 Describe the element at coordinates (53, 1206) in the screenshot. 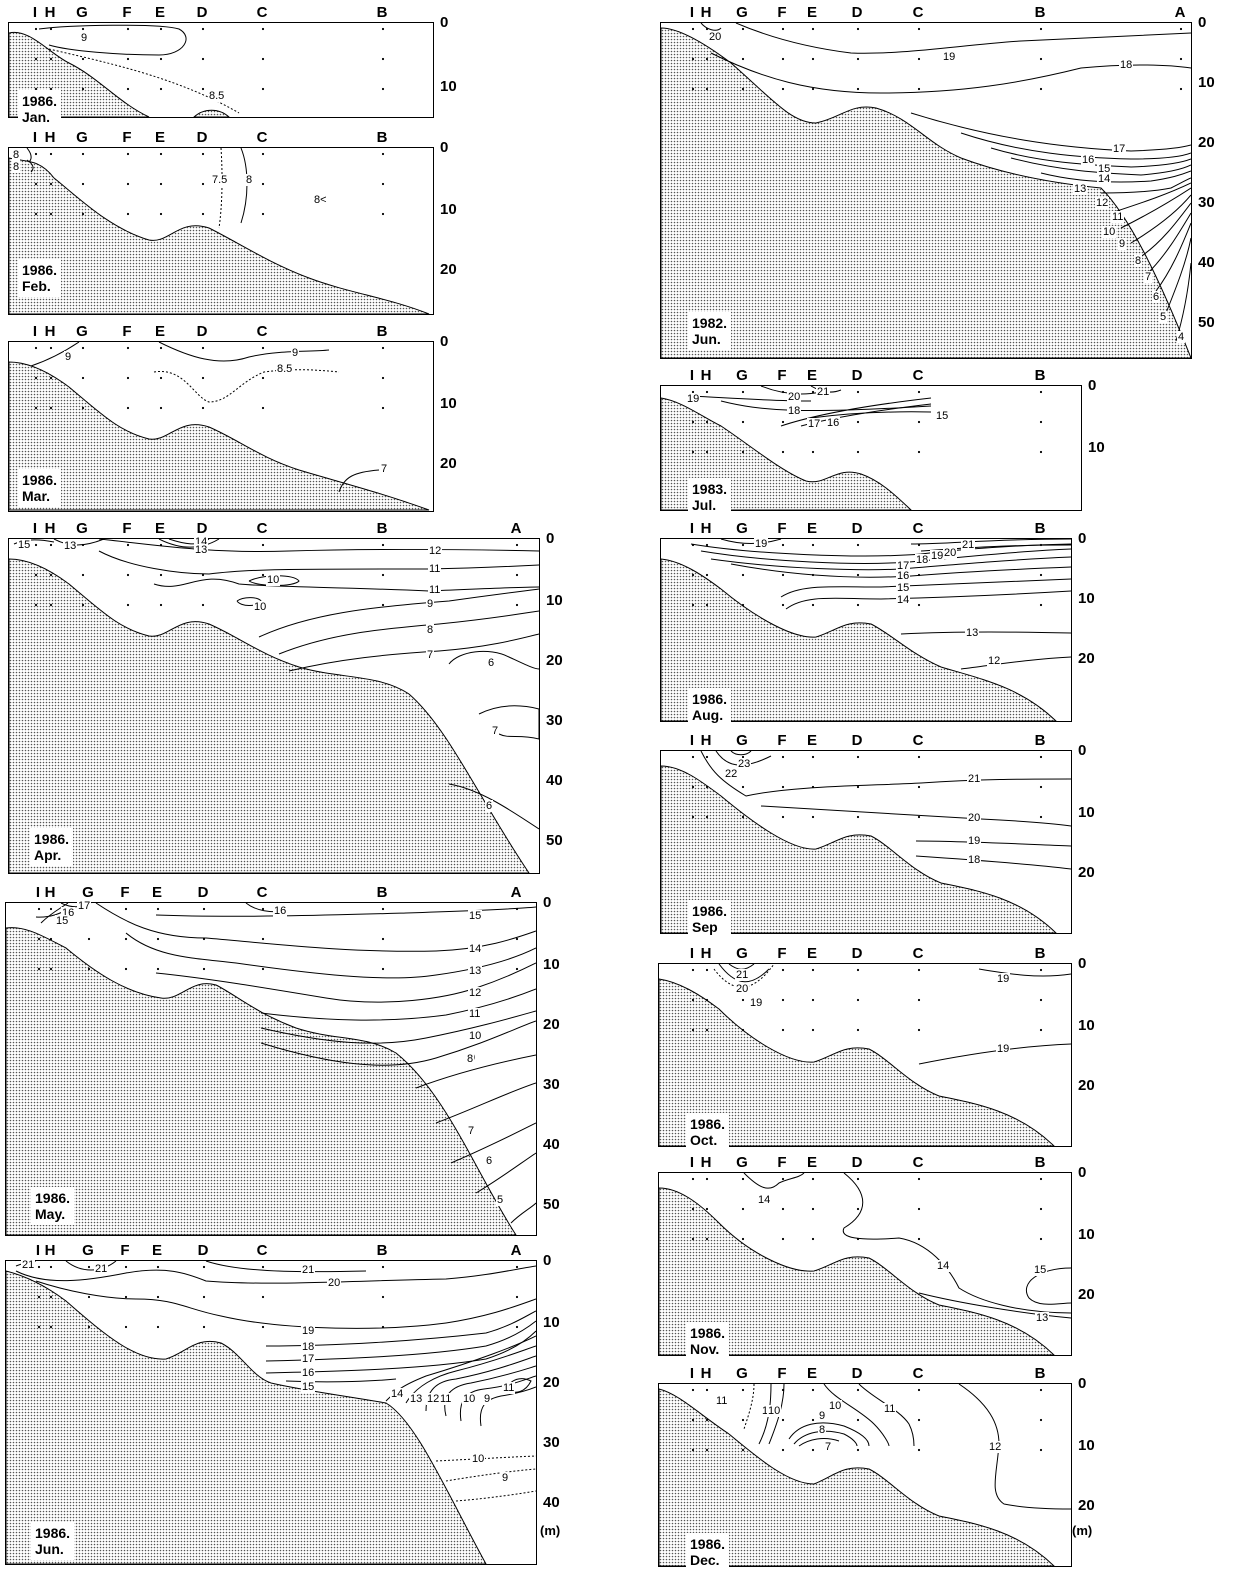

I see `panel-title: 1986. May.` at that location.